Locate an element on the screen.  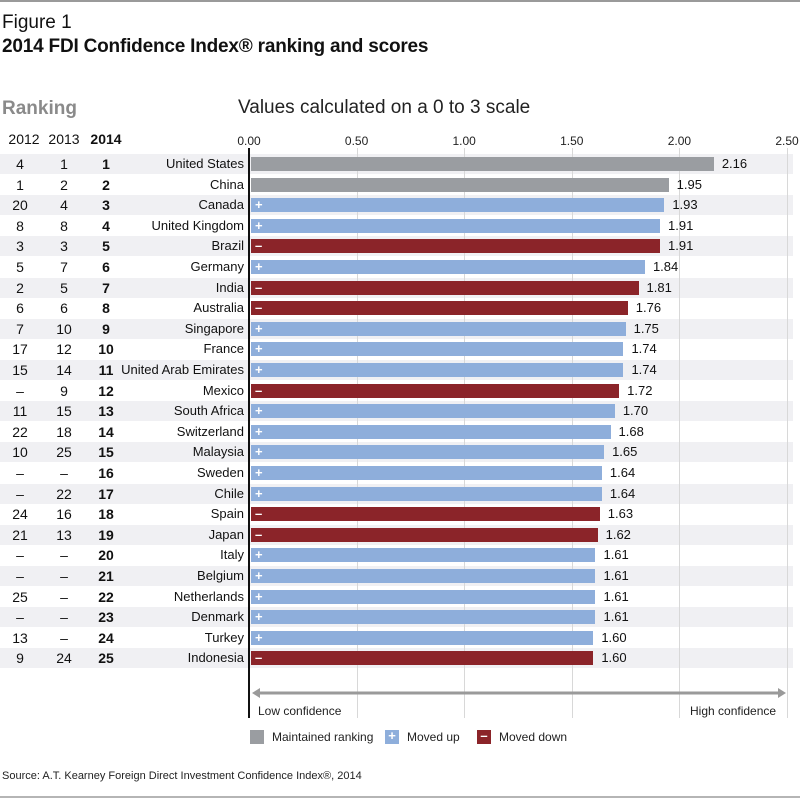
rank-2013: 24 is located at coordinates (64, 658).